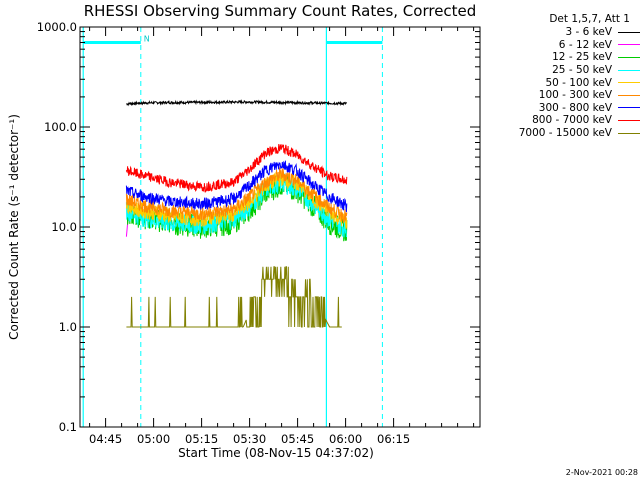 The image size is (640, 480). I want to click on legend-label: 800 - 7000 keV, so click(572, 120).